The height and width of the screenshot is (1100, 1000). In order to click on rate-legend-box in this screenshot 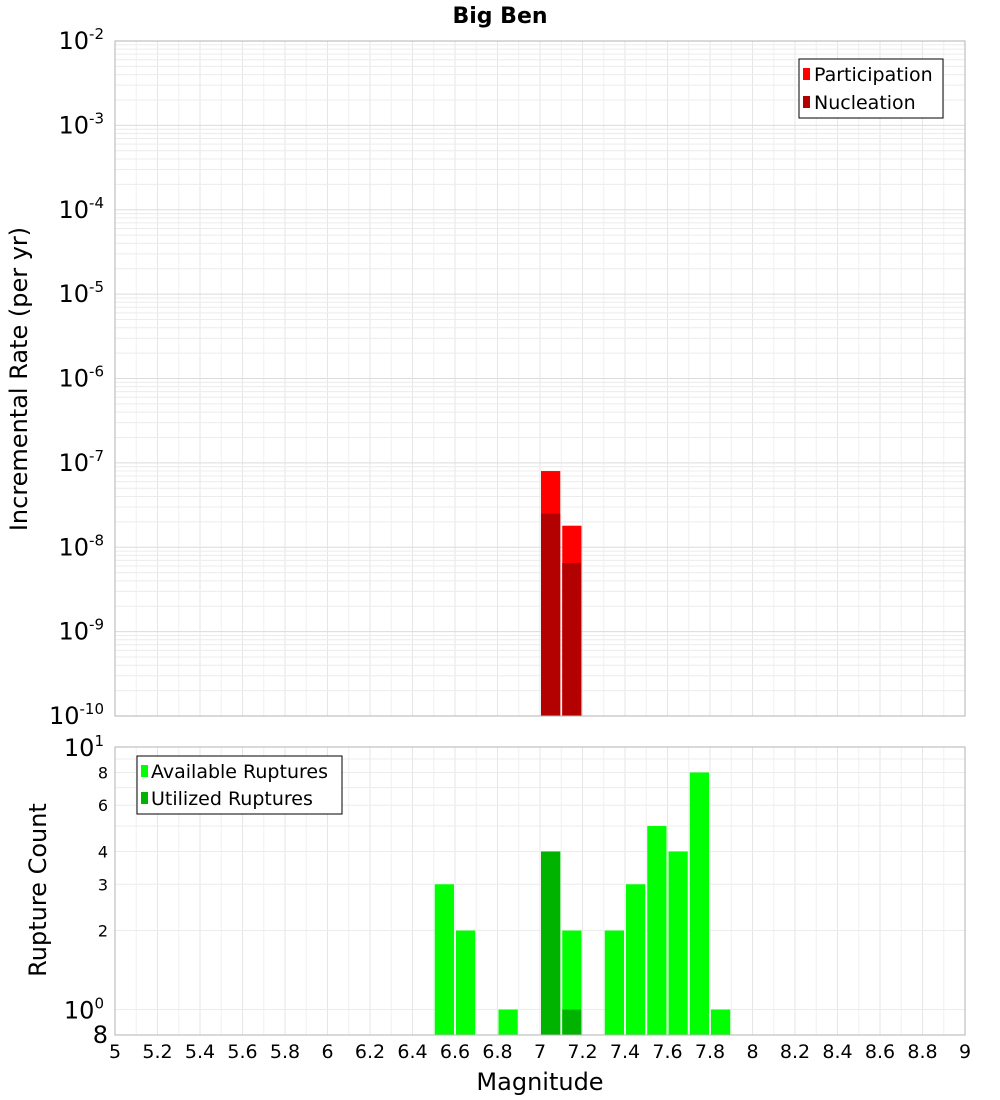, I will do `click(871, 88)`.